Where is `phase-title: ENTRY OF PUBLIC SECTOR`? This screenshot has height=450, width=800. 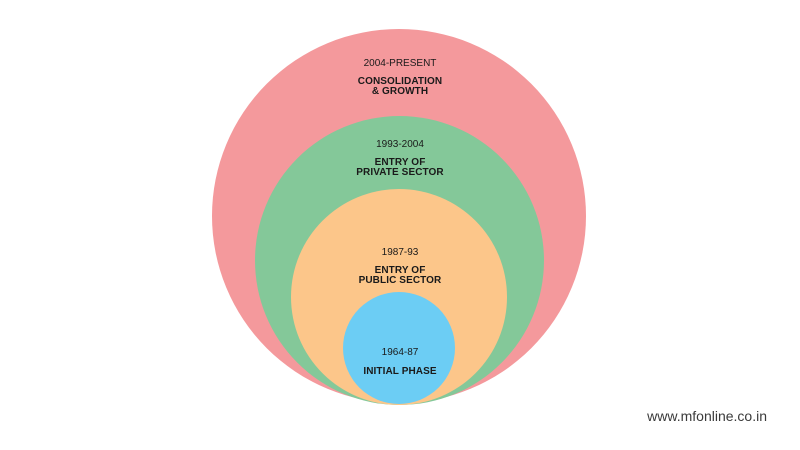 phase-title: ENTRY OF PUBLIC SECTOR is located at coordinates (400, 276).